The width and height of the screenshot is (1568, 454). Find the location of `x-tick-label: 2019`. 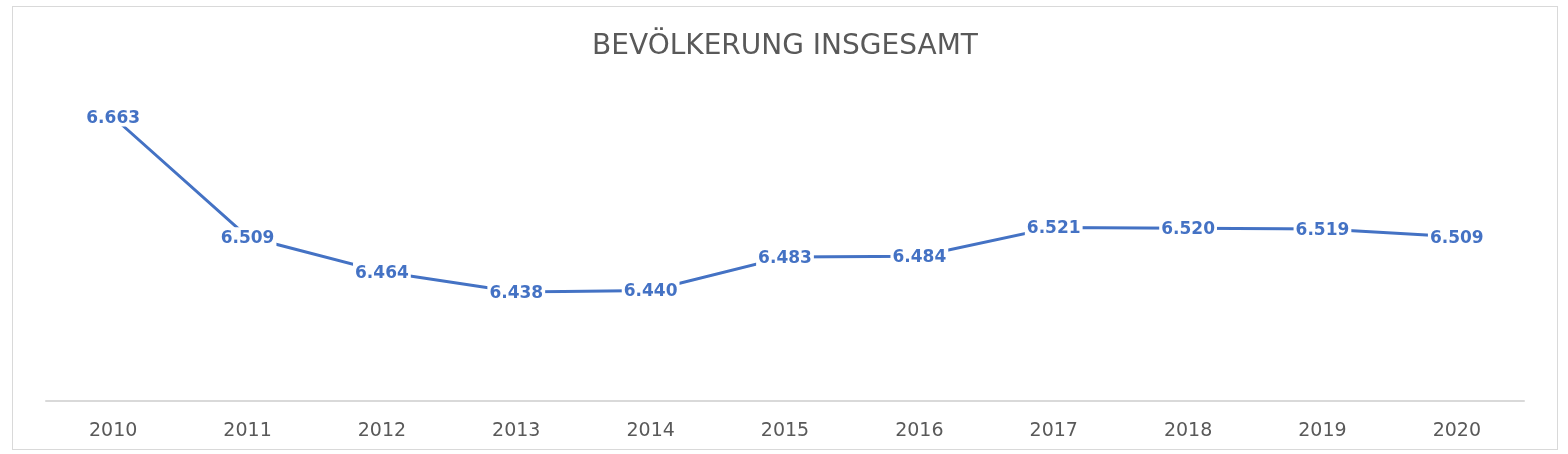

x-tick-label: 2019 is located at coordinates (1322, 428).